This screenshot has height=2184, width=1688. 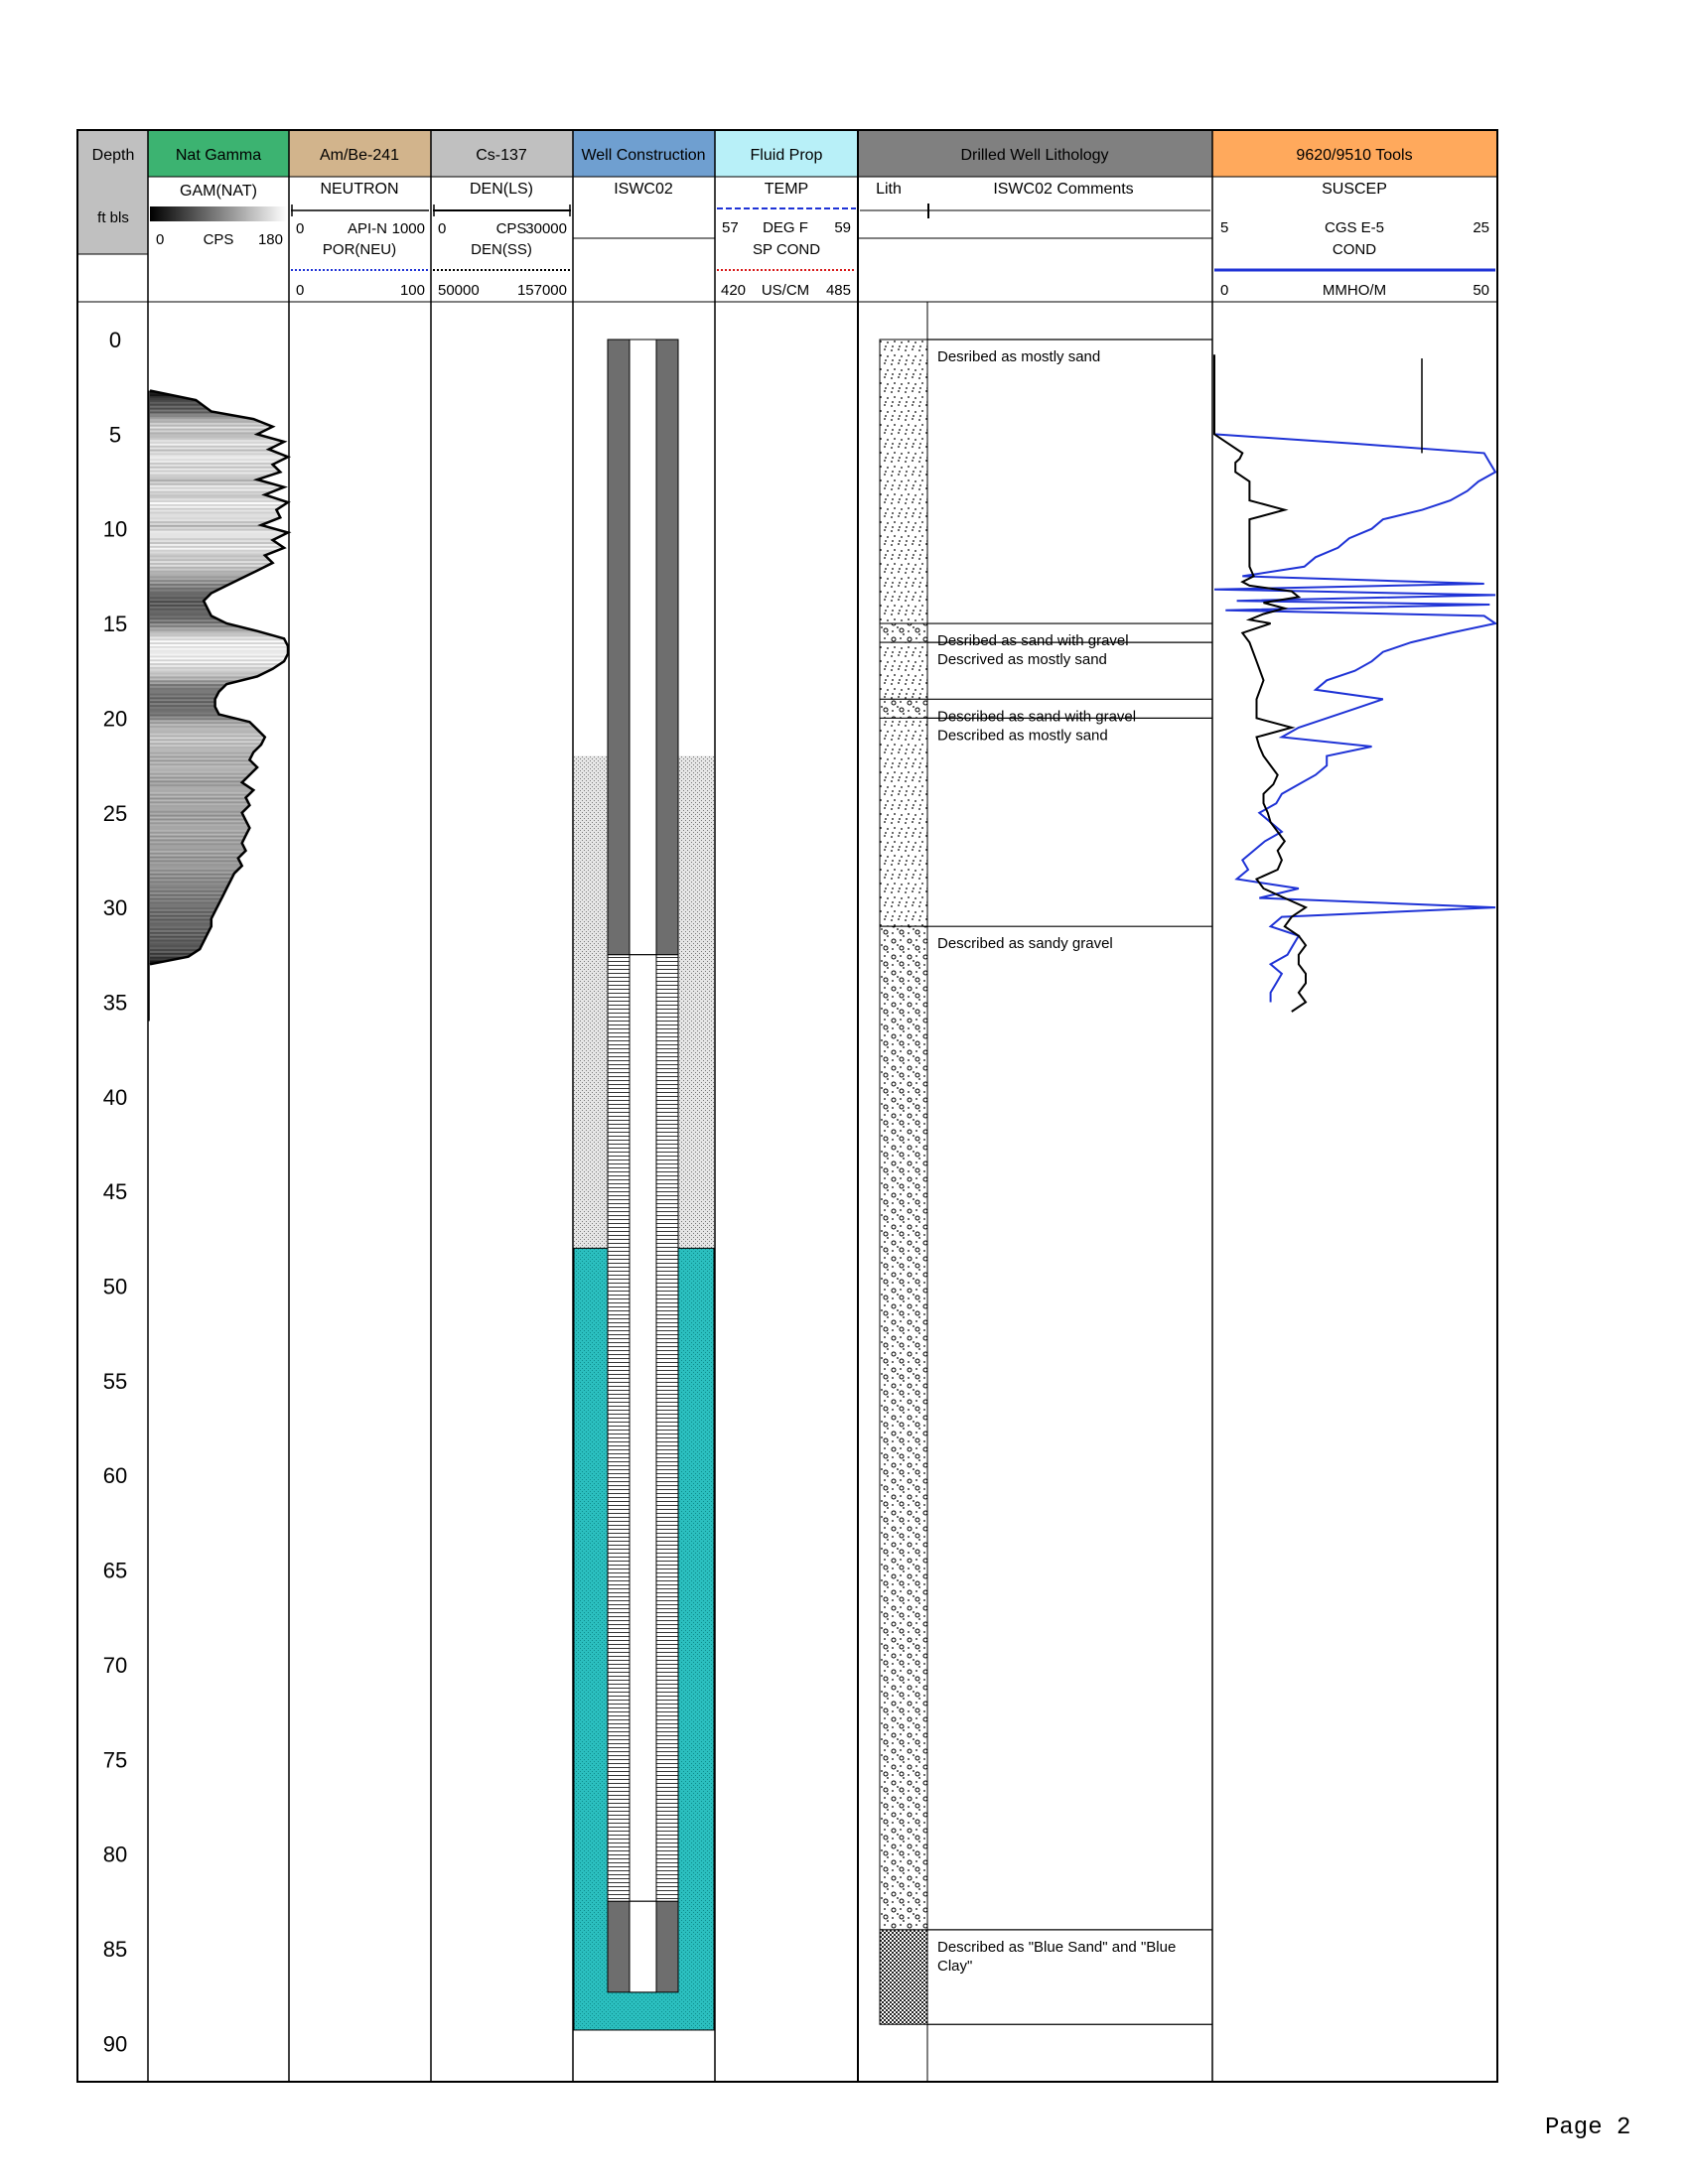 I want to click on tools-scale-left: 5, so click(x=1224, y=227).